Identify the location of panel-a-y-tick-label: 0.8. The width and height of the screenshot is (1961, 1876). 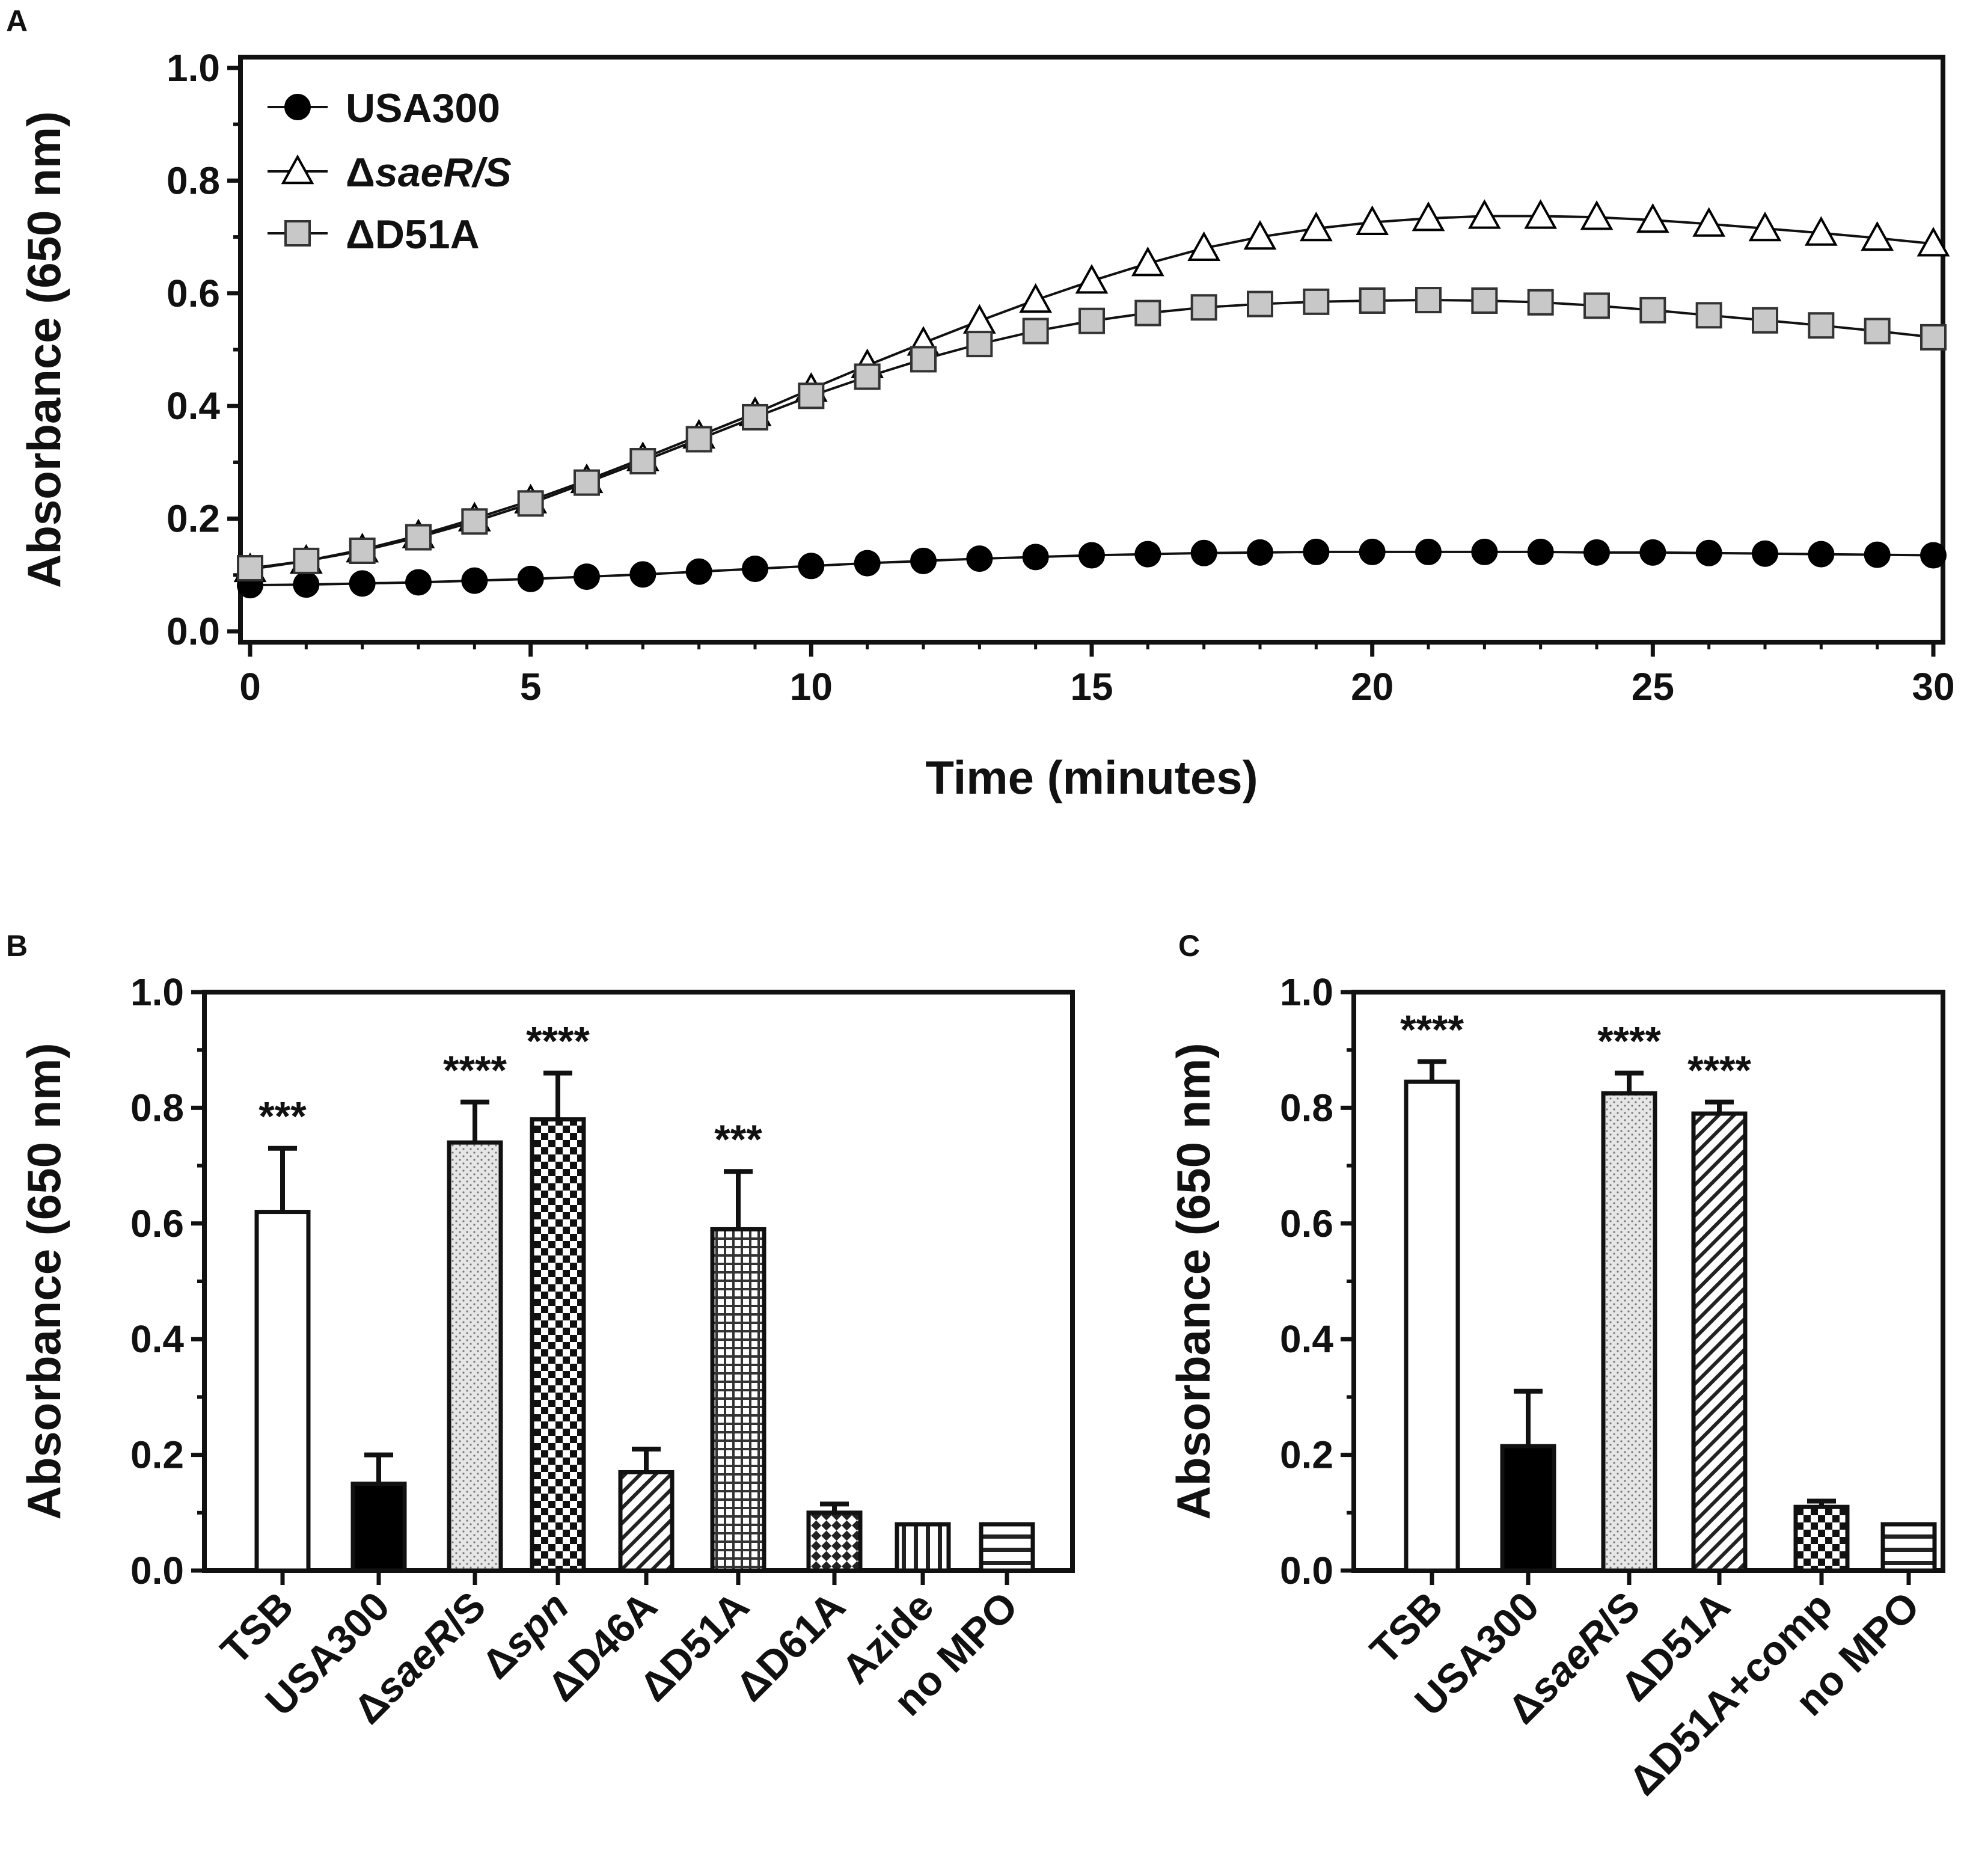
(194, 180).